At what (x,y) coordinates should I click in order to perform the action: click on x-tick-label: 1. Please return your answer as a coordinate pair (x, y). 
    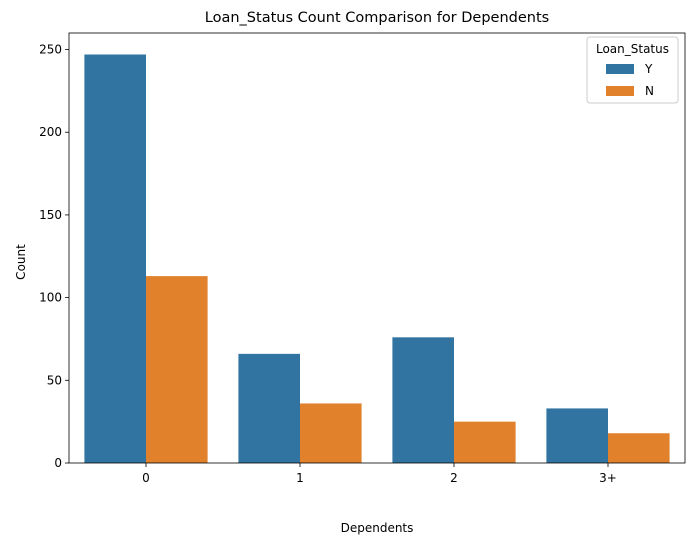
    Looking at the image, I should click on (300, 478).